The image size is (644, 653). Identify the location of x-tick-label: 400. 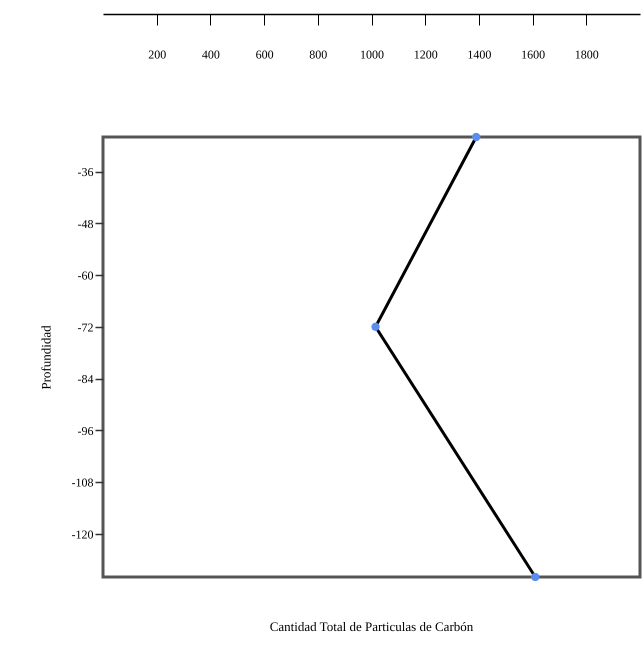
(211, 55).